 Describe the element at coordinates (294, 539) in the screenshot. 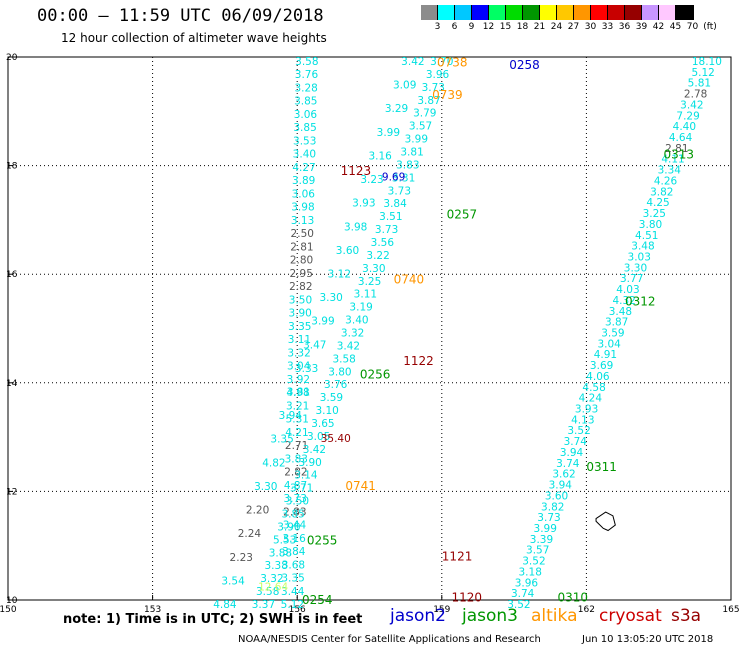

I see `swh-value: 3.16` at that location.